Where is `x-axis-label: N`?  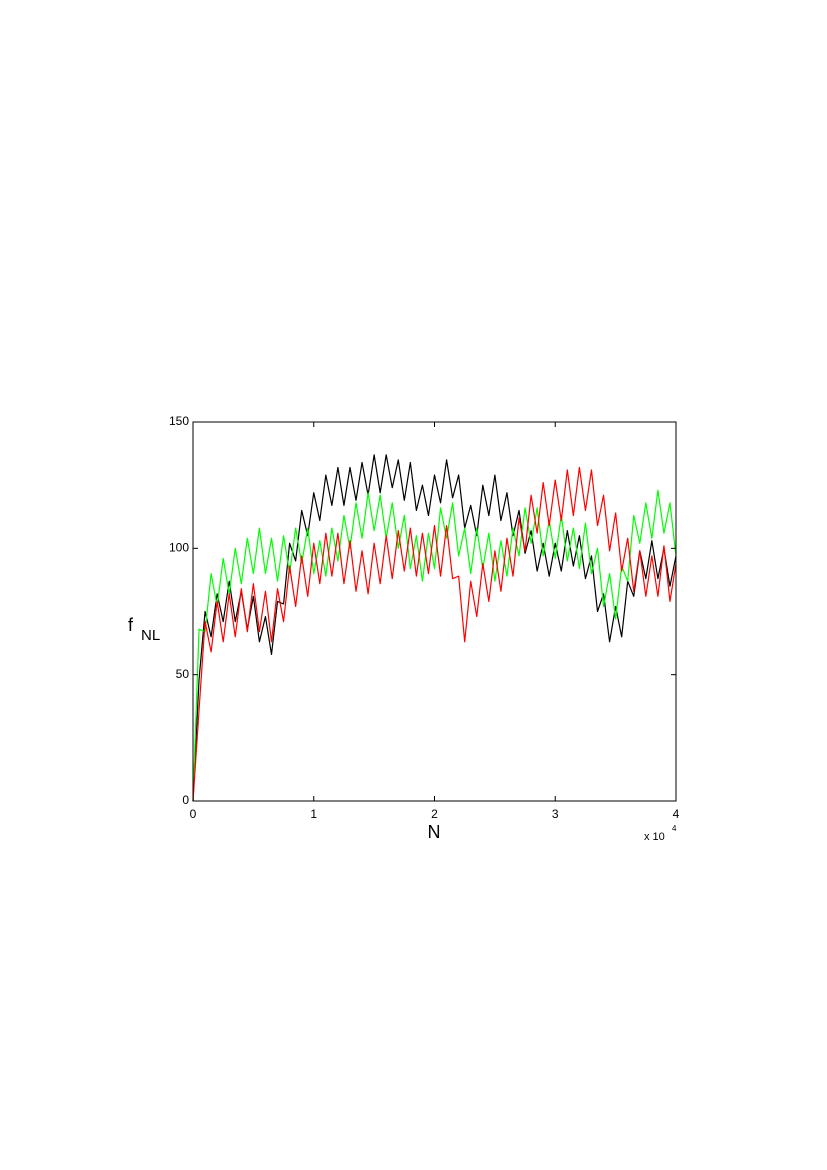
x-axis-label: N is located at coordinates (434, 832).